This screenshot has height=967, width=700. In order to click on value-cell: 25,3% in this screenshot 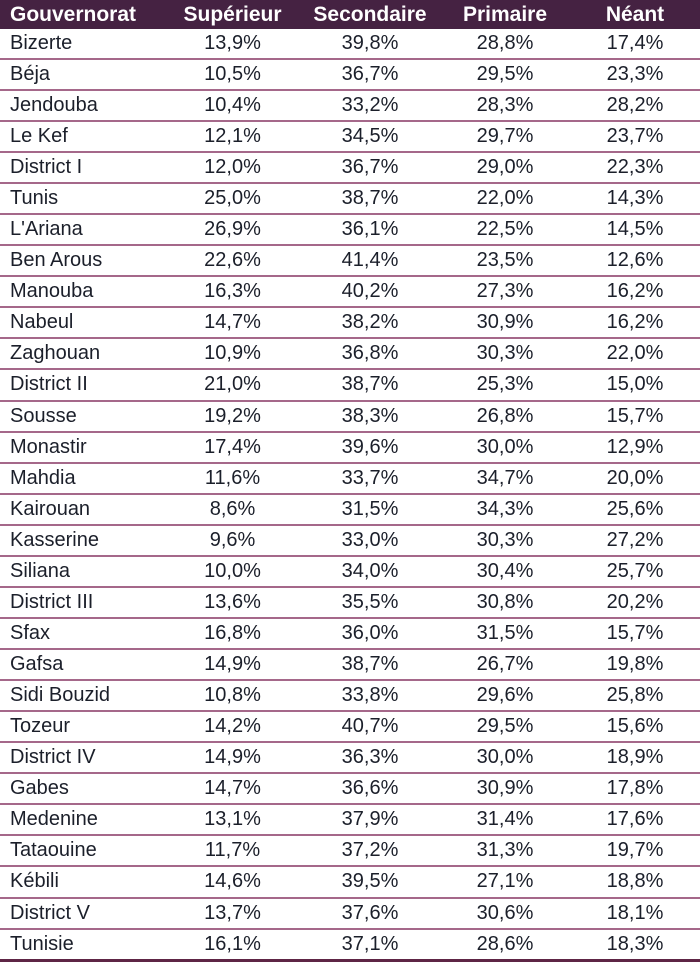, I will do `click(505, 384)`.